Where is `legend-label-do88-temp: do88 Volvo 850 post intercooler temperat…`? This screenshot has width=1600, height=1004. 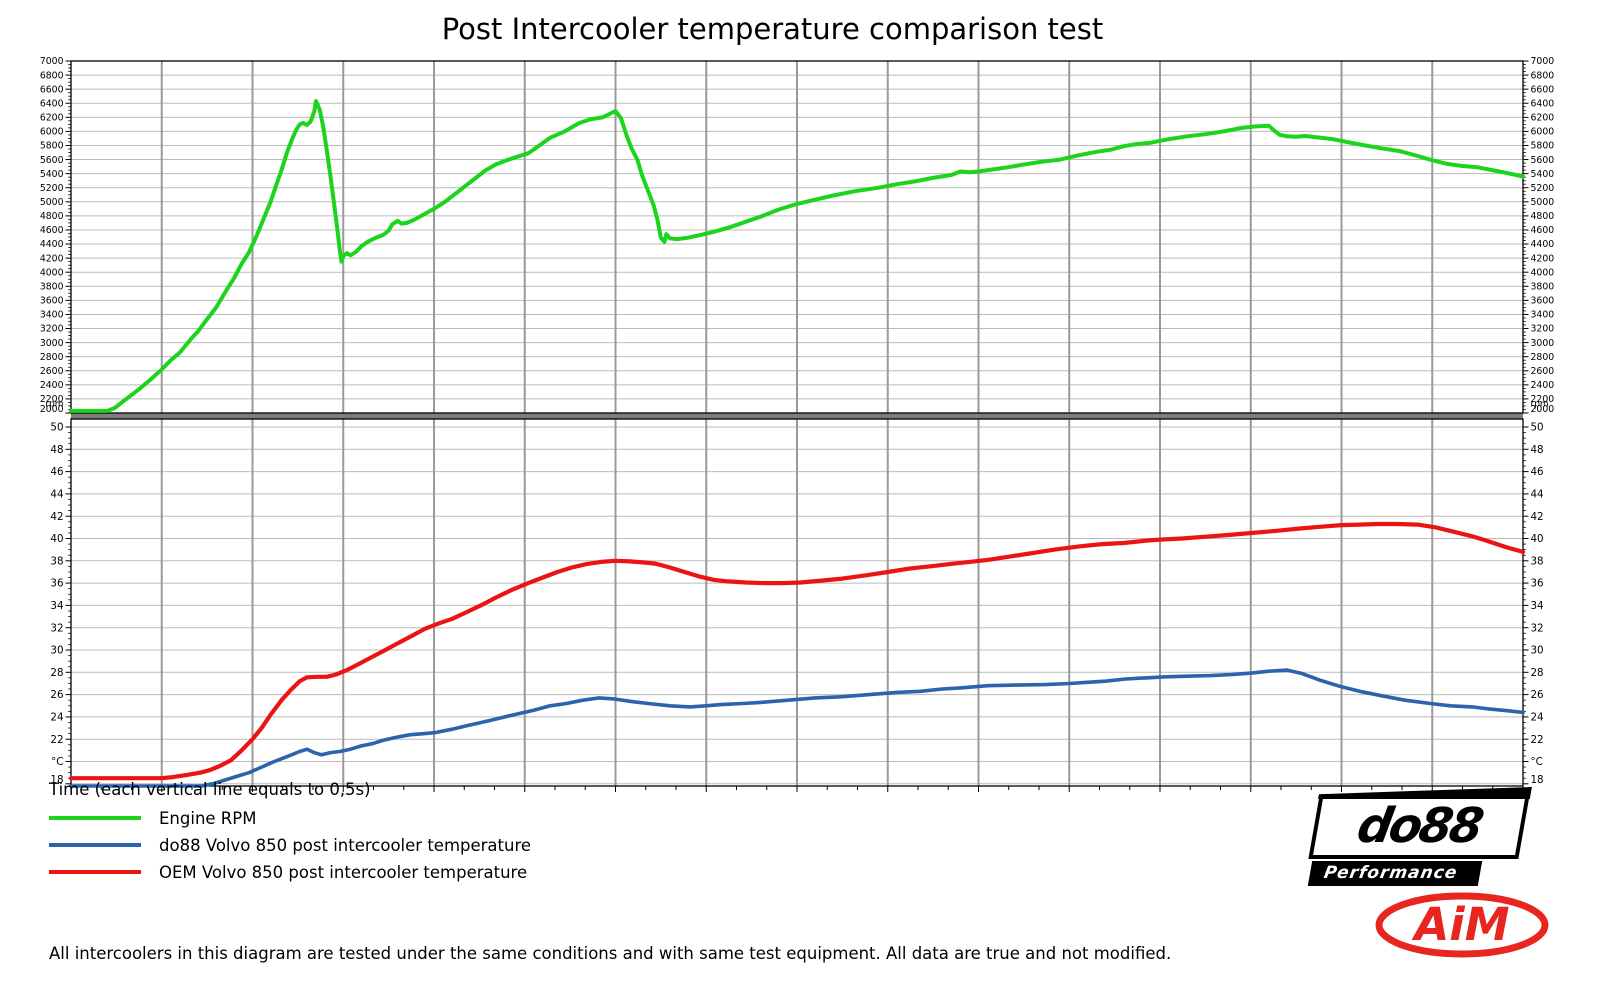
legend-label-do88-temp: do88 Volvo 850 post intercooler temperat… is located at coordinates (345, 845).